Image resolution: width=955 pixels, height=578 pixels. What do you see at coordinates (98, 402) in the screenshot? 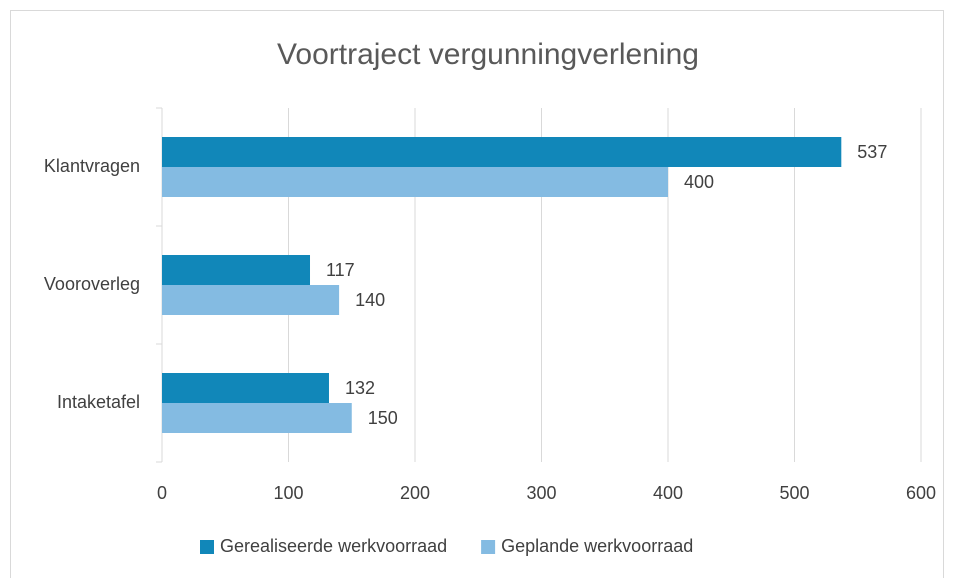
I see `y-tick-label: Intaketafel` at bounding box center [98, 402].